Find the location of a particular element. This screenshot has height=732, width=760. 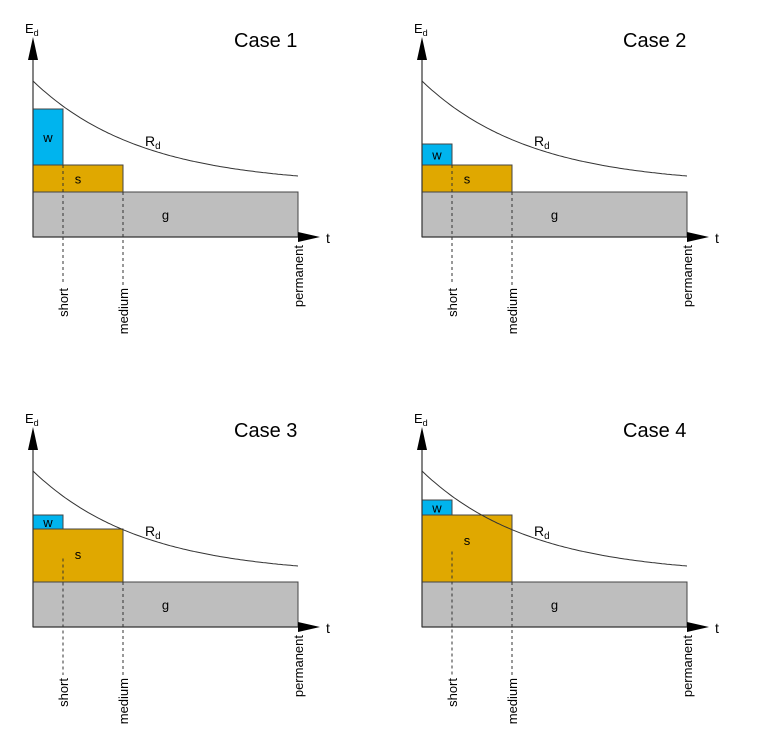

case-title: Case 4 is located at coordinates (654, 431).